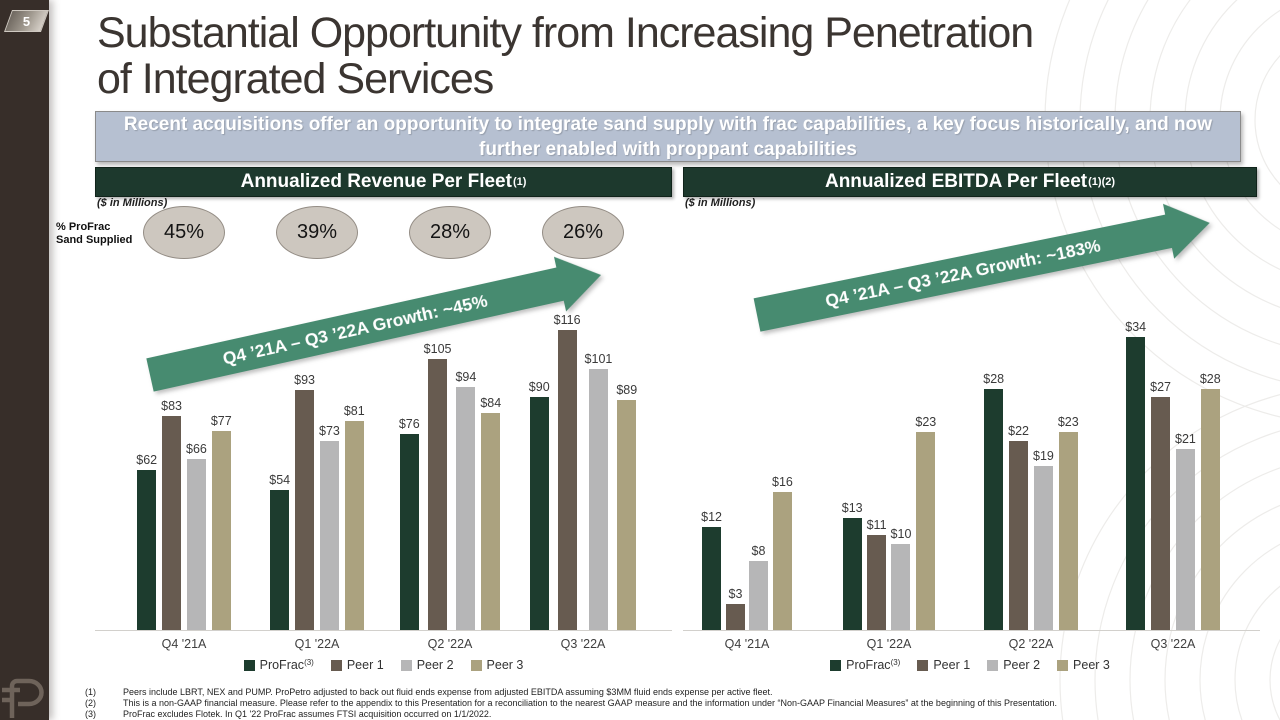 This screenshot has height=720, width=1280. Describe the element at coordinates (83, 227) in the screenshot. I see `sand-supplied-label-line1: % ProFrac` at that location.